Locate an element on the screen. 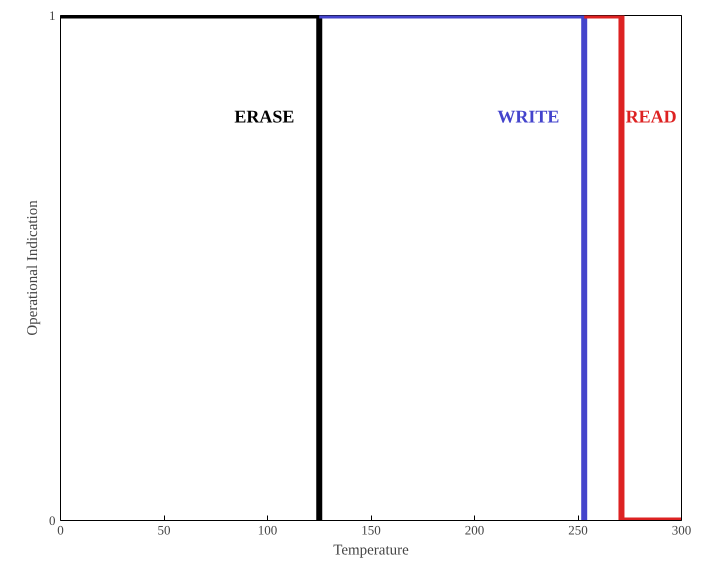 Image resolution: width=711 pixels, height=570 pixels. y-tick-label: 1 is located at coordinates (52, 15).